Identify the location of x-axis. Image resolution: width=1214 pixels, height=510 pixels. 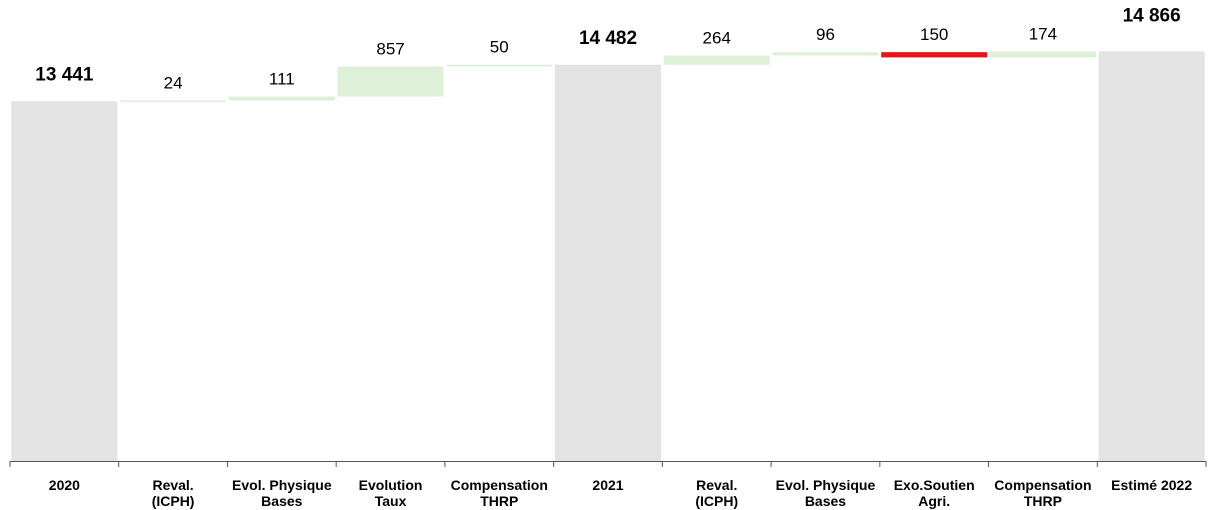
(608, 464).